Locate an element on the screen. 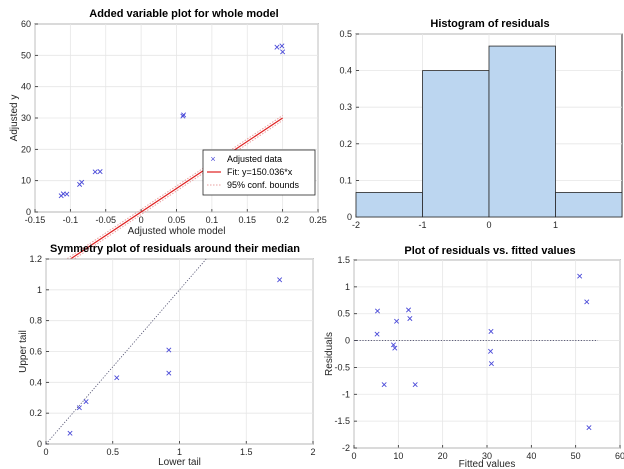 The height and width of the screenshot is (469, 624). x-tick-label: 60 is located at coordinates (619, 456).